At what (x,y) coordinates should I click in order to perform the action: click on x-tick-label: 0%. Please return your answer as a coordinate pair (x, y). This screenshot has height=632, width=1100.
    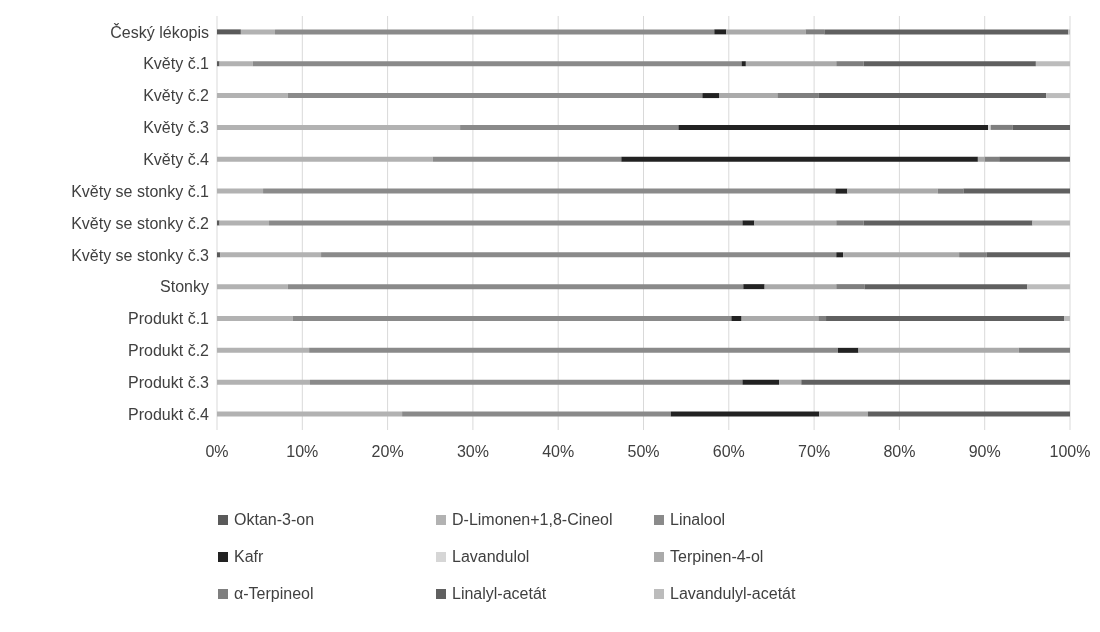
    Looking at the image, I should click on (217, 452).